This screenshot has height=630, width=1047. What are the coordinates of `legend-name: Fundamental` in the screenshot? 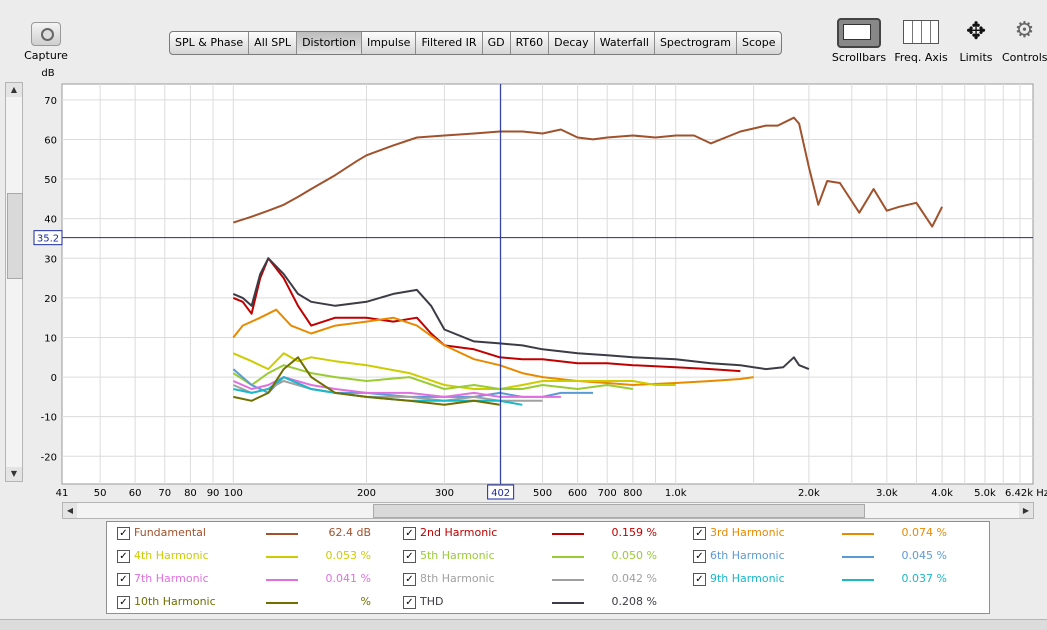 It's located at (170, 532).